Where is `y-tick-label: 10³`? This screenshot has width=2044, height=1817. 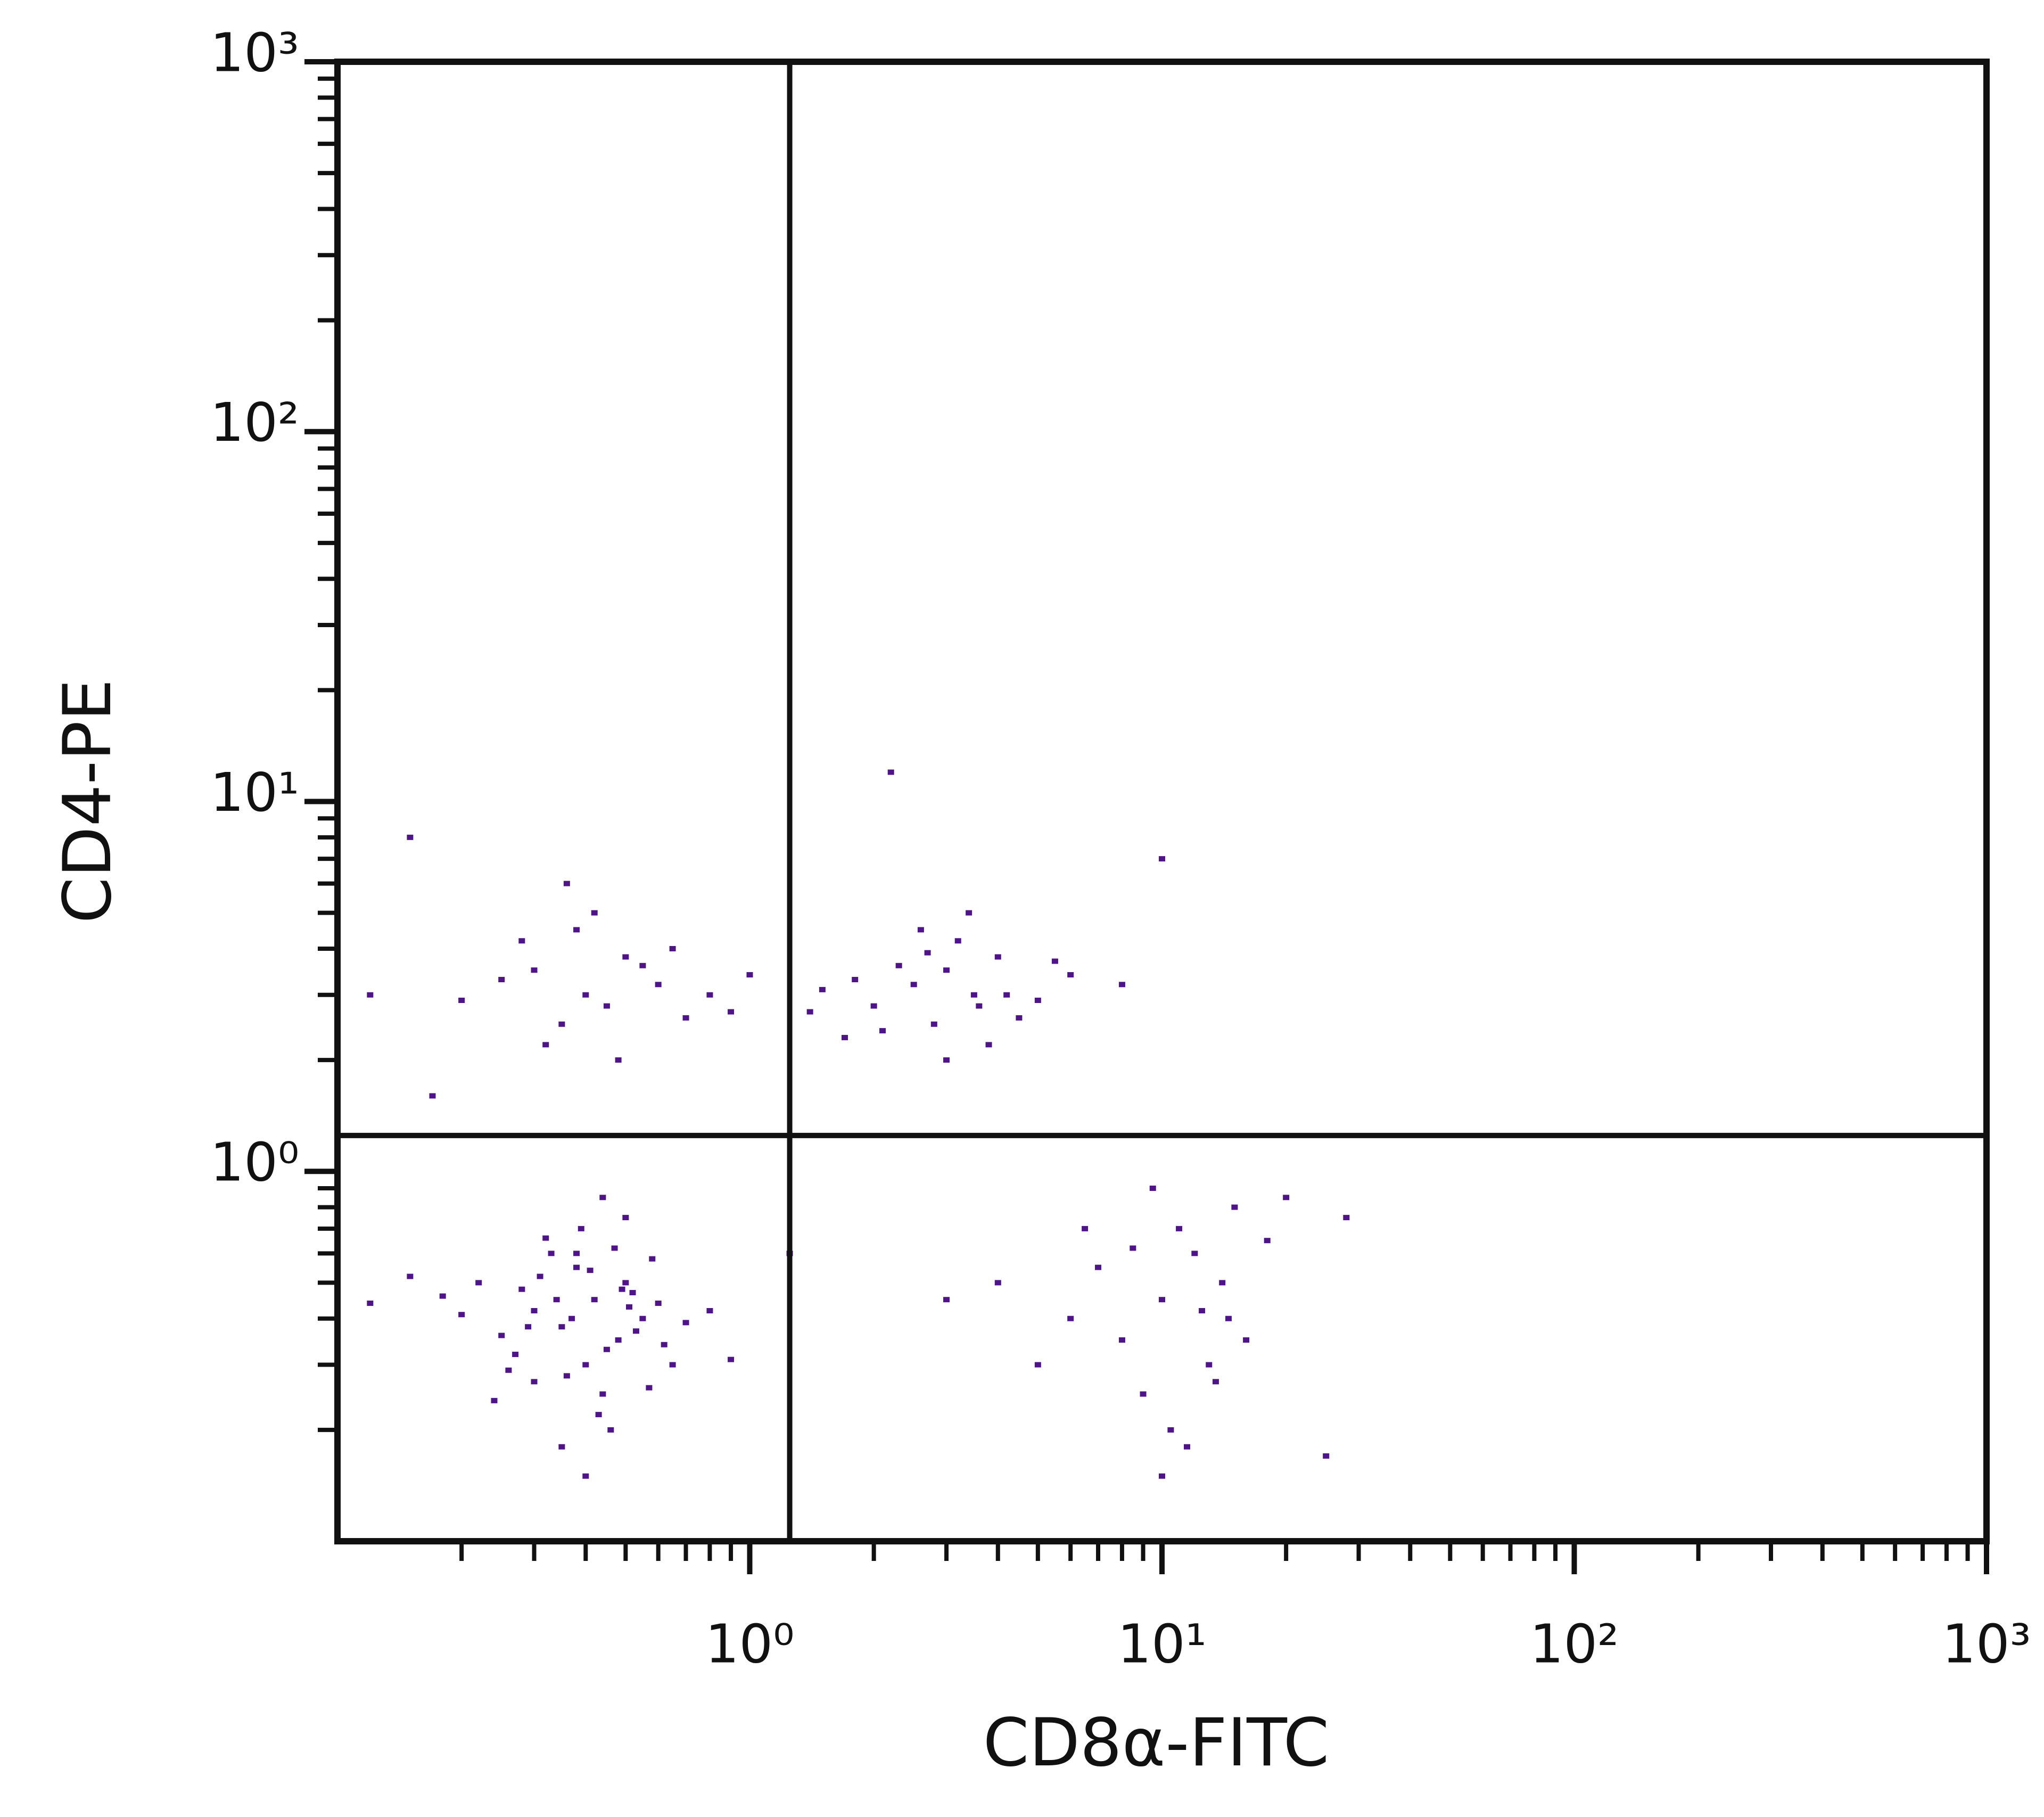 y-tick-label: 10³ is located at coordinates (255, 52).